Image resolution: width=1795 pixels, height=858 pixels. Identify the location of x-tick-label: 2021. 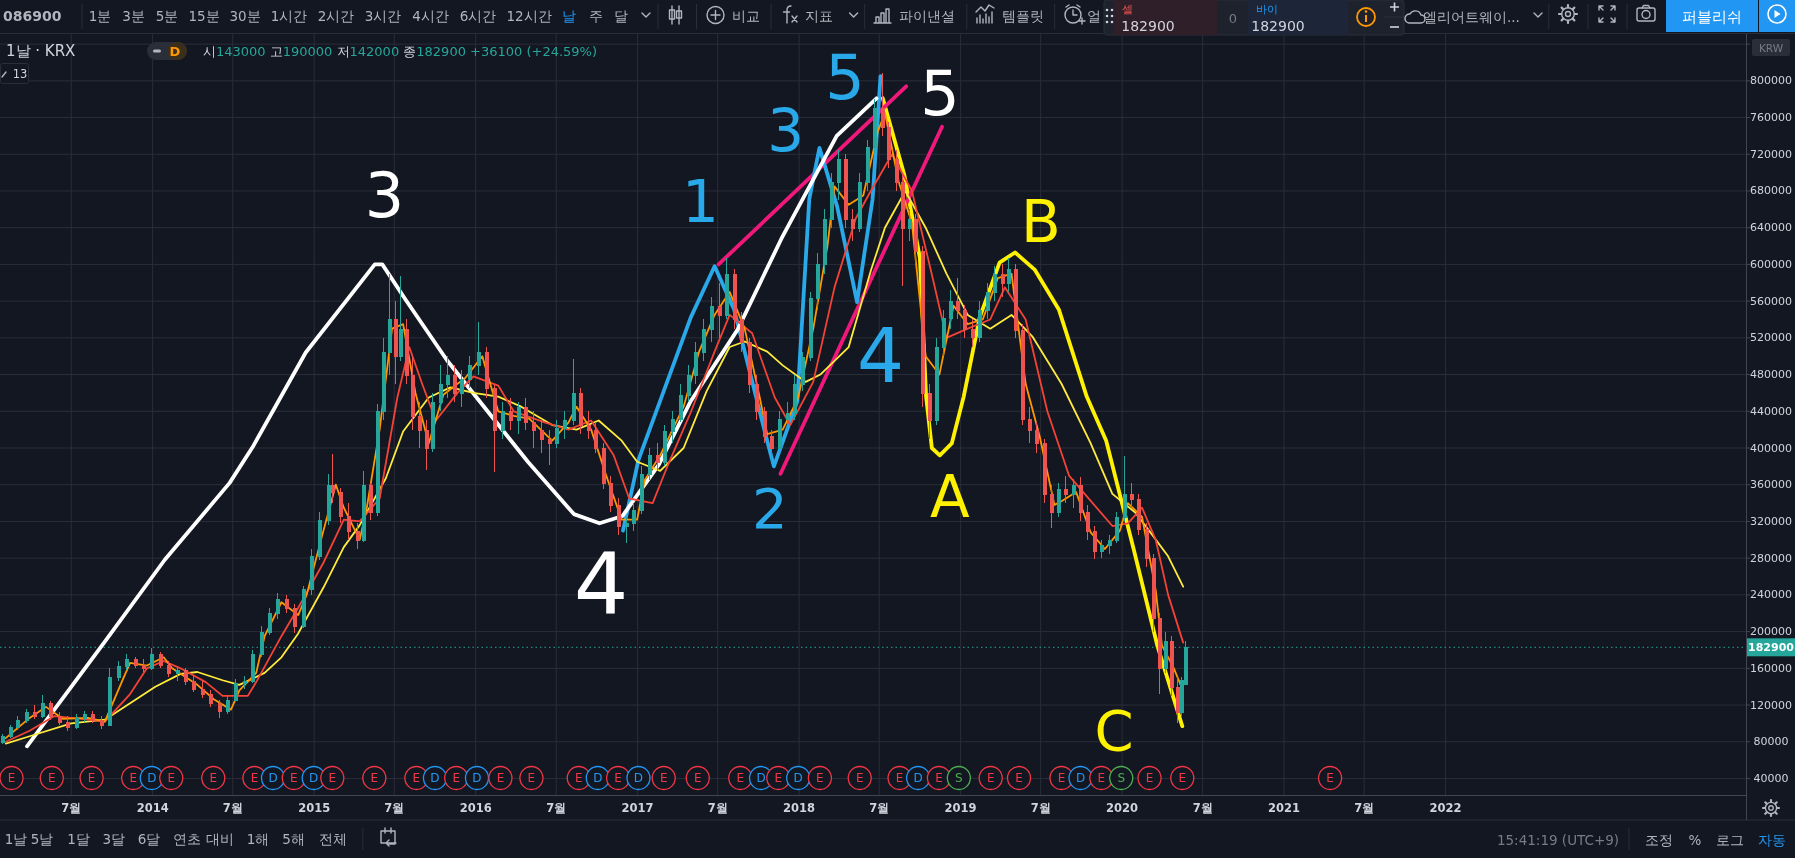
(1284, 808).